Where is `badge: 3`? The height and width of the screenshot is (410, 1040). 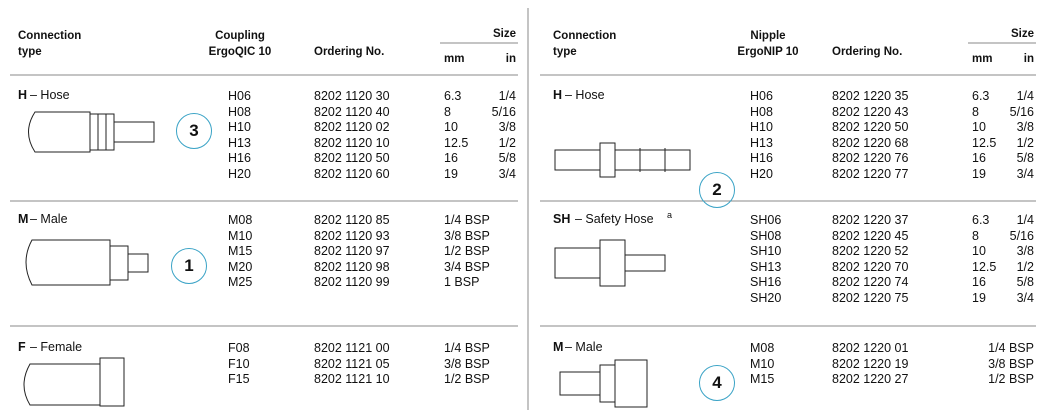 badge: 3 is located at coordinates (194, 131).